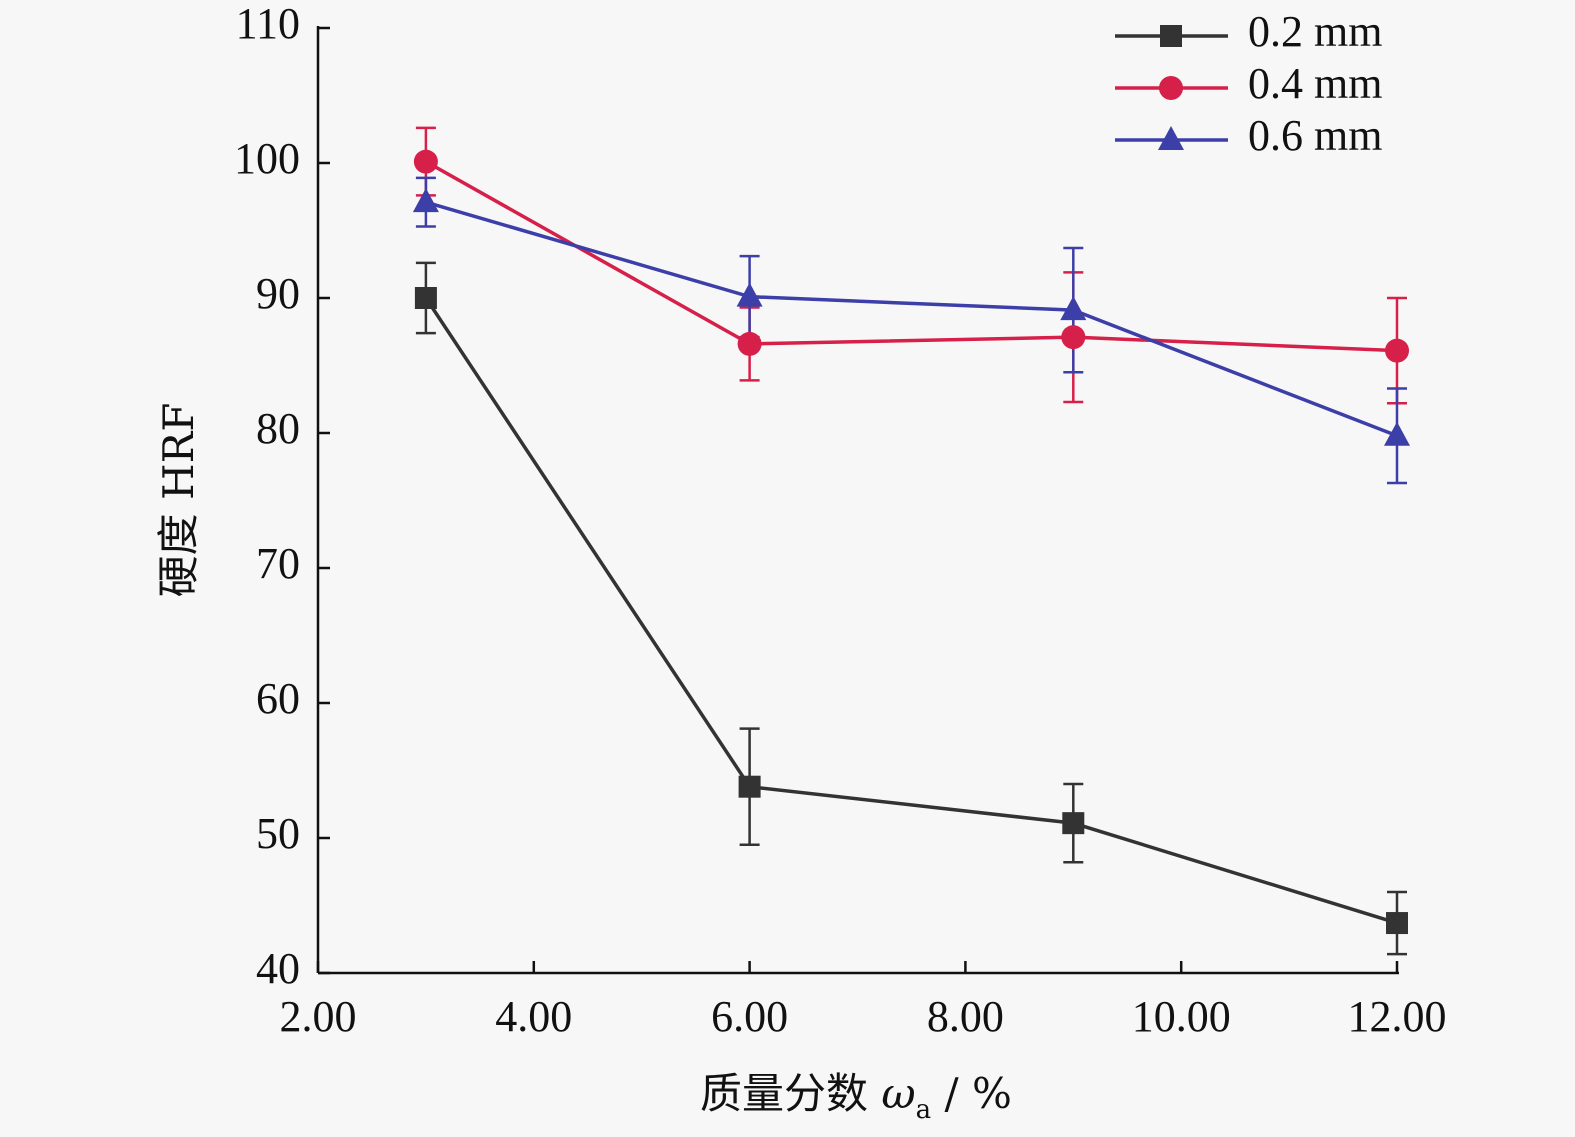 Image resolution: width=1575 pixels, height=1137 pixels. Describe the element at coordinates (790, 1093) in the screenshot. I see `x-axis-label-main: 质量分数` at that location.